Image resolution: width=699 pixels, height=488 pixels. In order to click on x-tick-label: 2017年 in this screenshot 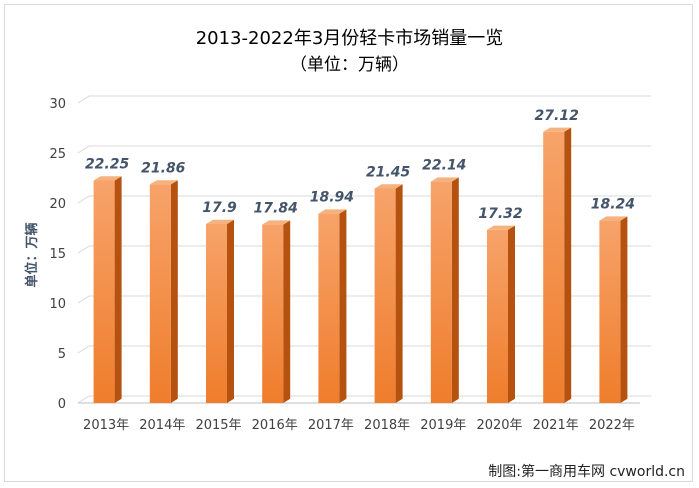, I will do `click(331, 425)`.